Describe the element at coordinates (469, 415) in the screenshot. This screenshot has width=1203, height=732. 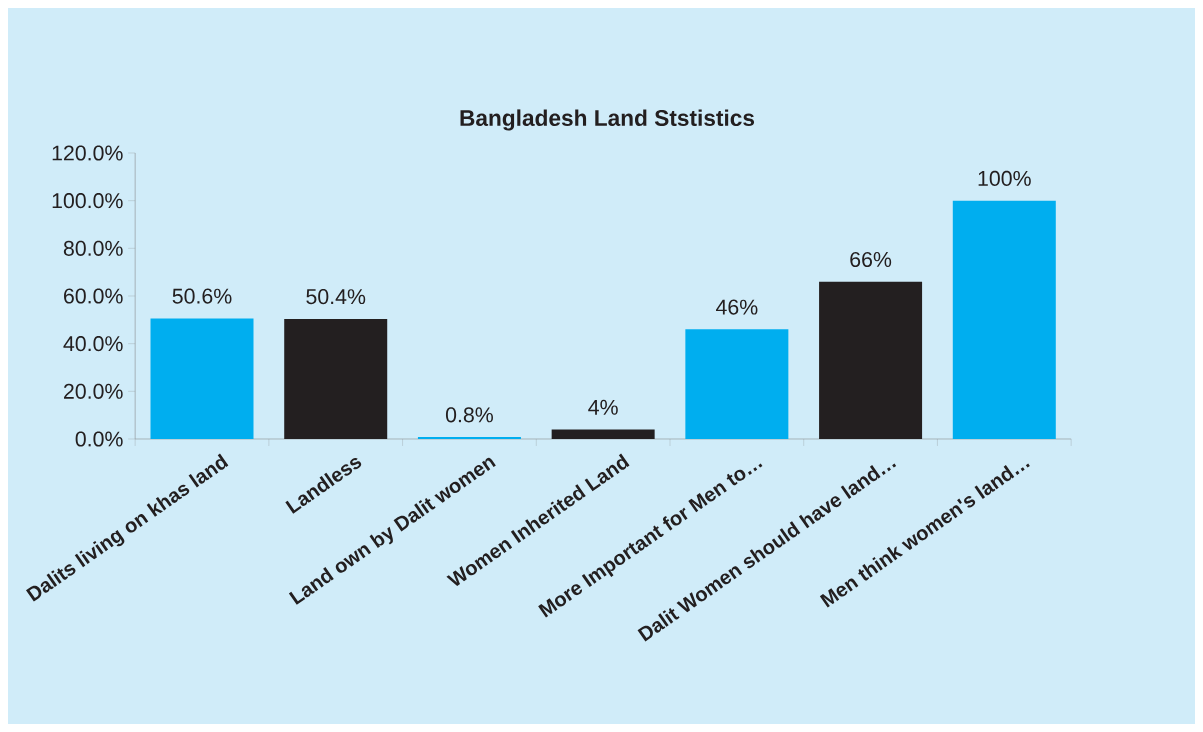
I see `data-label: 0.8%` at that location.